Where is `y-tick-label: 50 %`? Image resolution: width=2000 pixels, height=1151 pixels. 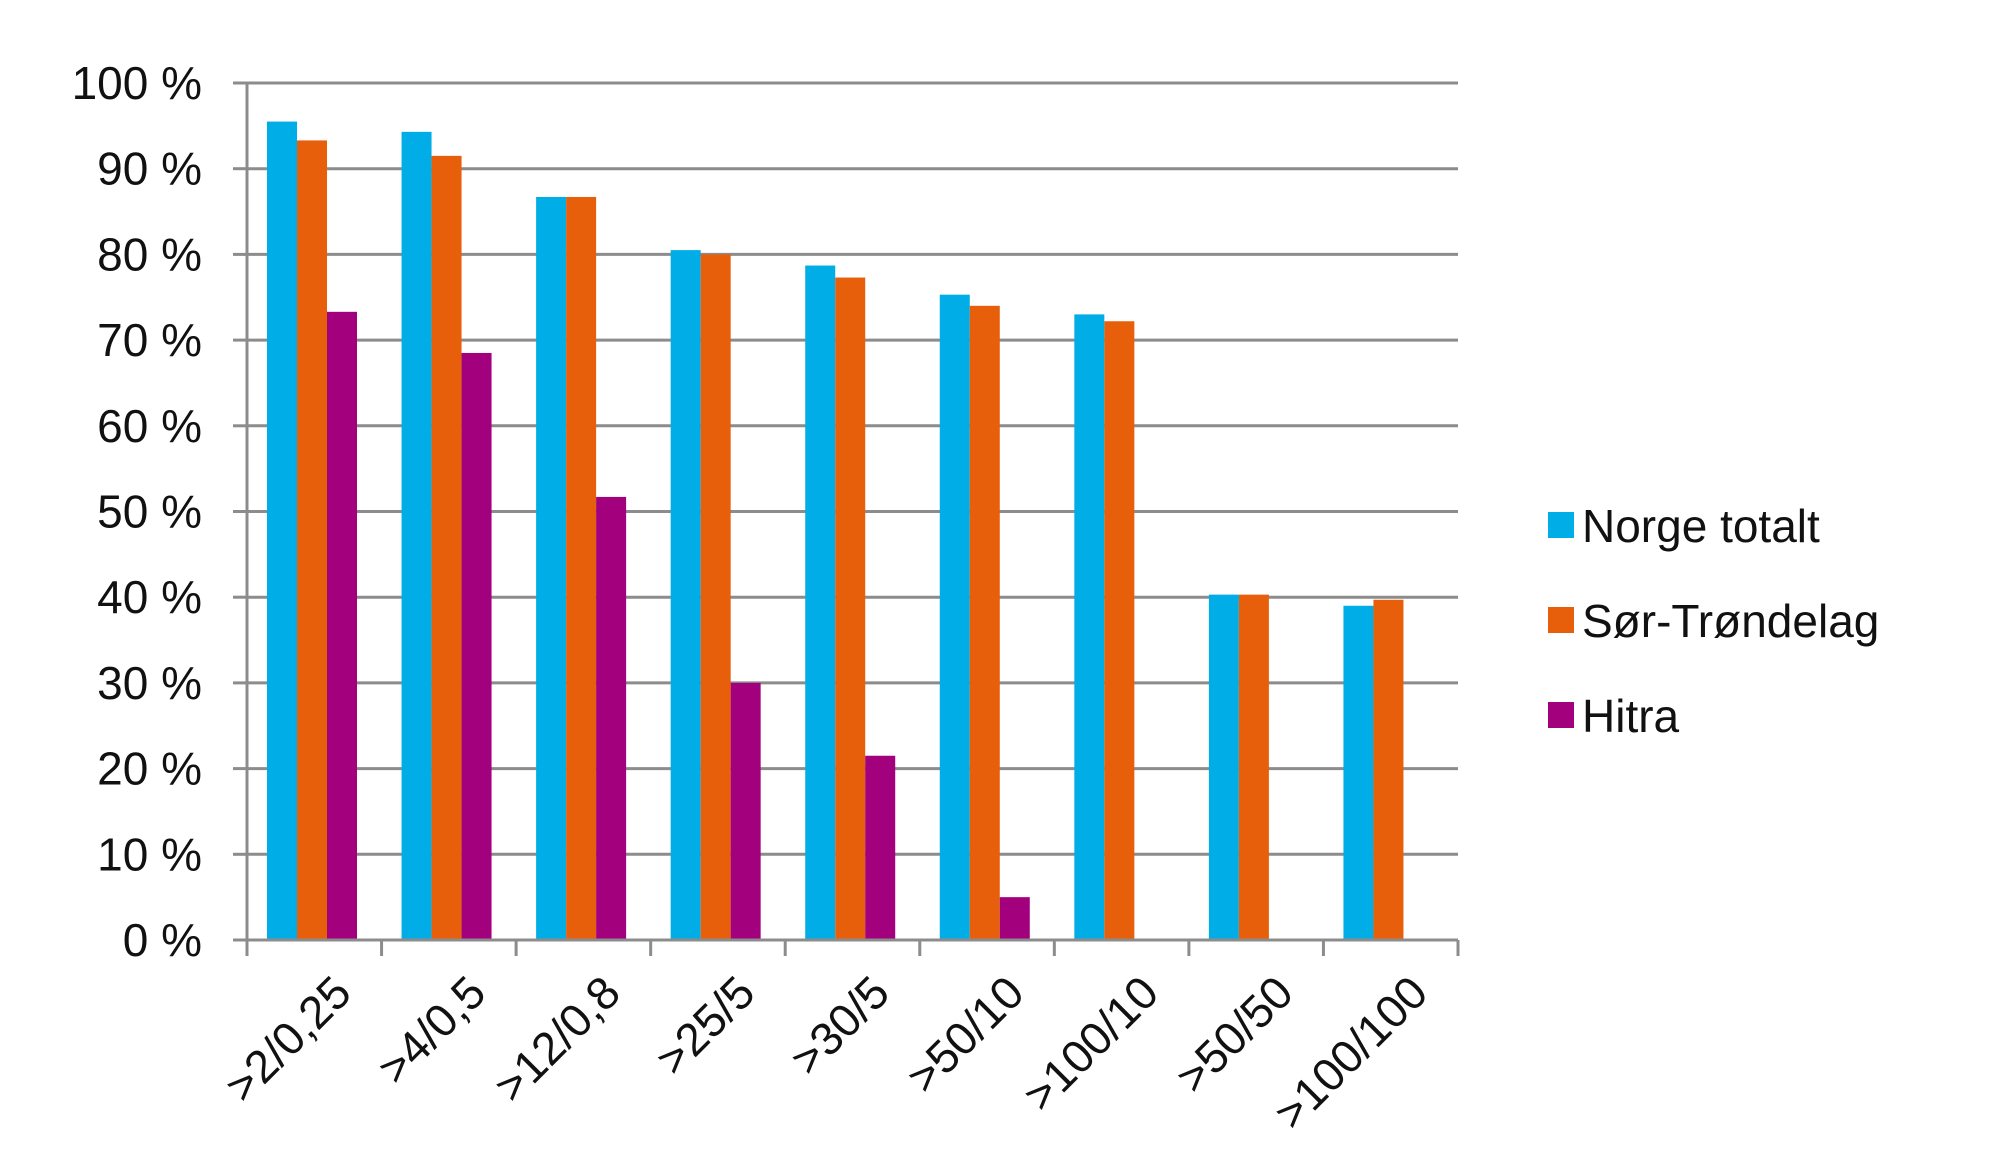 y-tick-label: 50 % is located at coordinates (149, 512).